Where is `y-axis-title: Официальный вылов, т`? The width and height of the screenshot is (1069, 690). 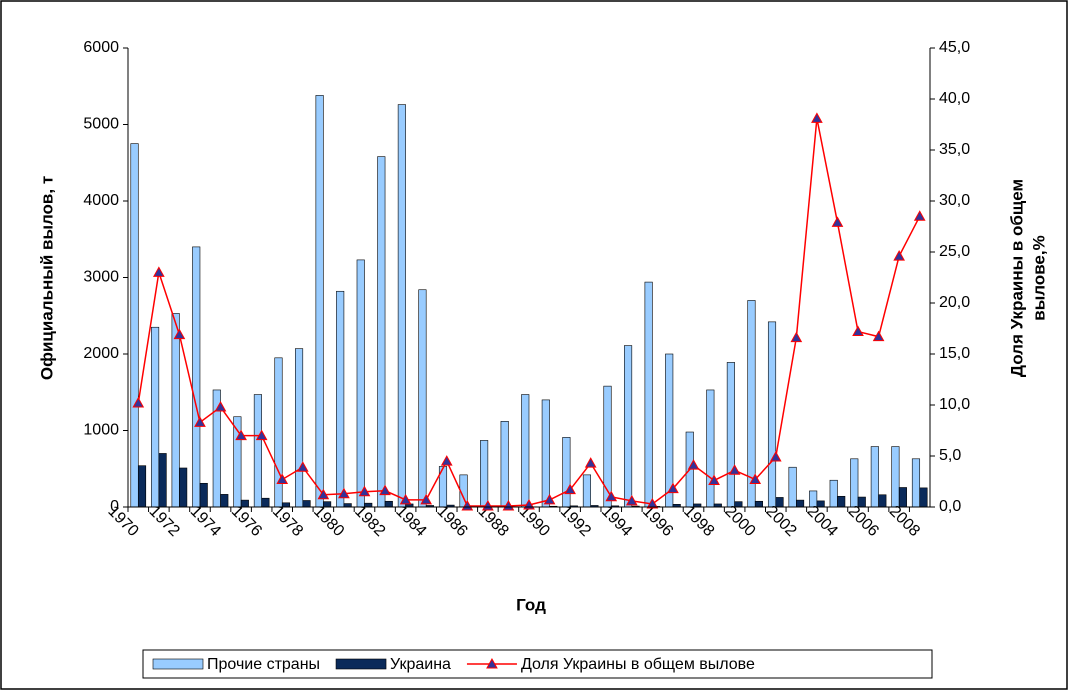 y-axis-title: Официальный вылов, т is located at coordinates (46, 278).